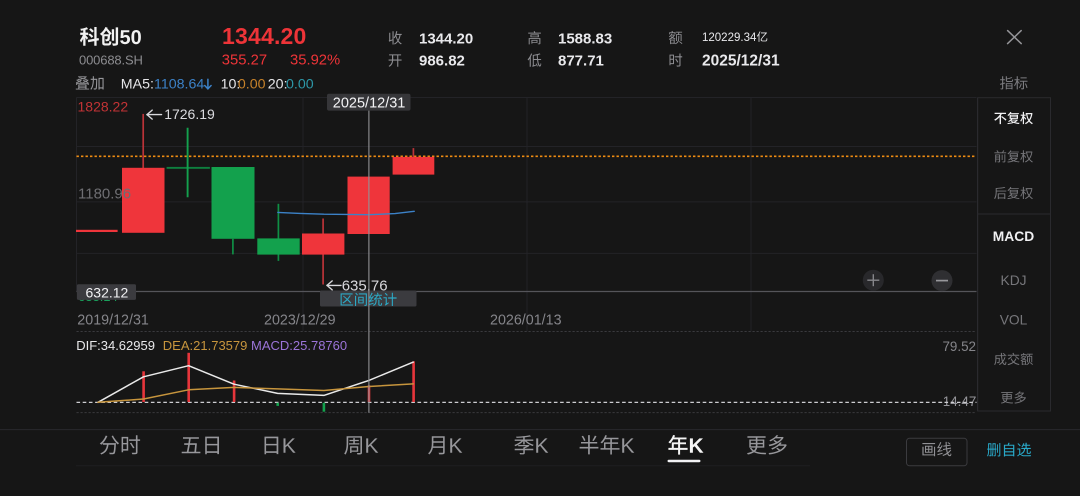 The height and width of the screenshot is (496, 1080). Describe the element at coordinates (205, 345) in the screenshot. I see `svg-text: DEA:21.73579` at that location.